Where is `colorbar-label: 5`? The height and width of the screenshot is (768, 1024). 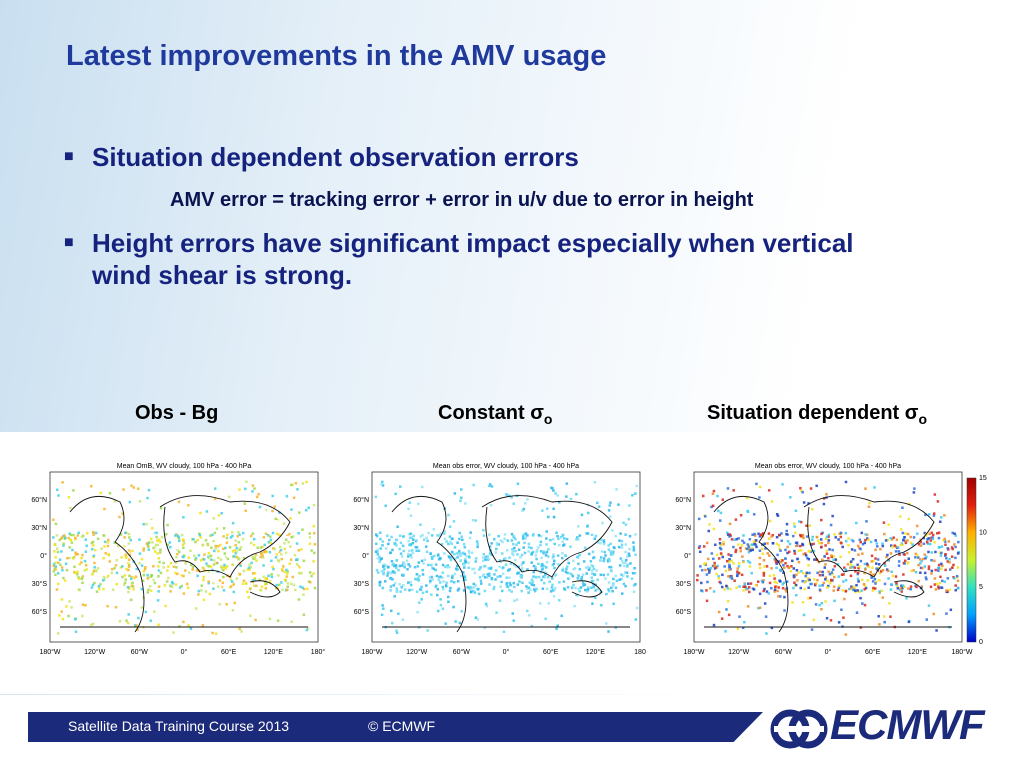 colorbar-label: 5 is located at coordinates (981, 587).